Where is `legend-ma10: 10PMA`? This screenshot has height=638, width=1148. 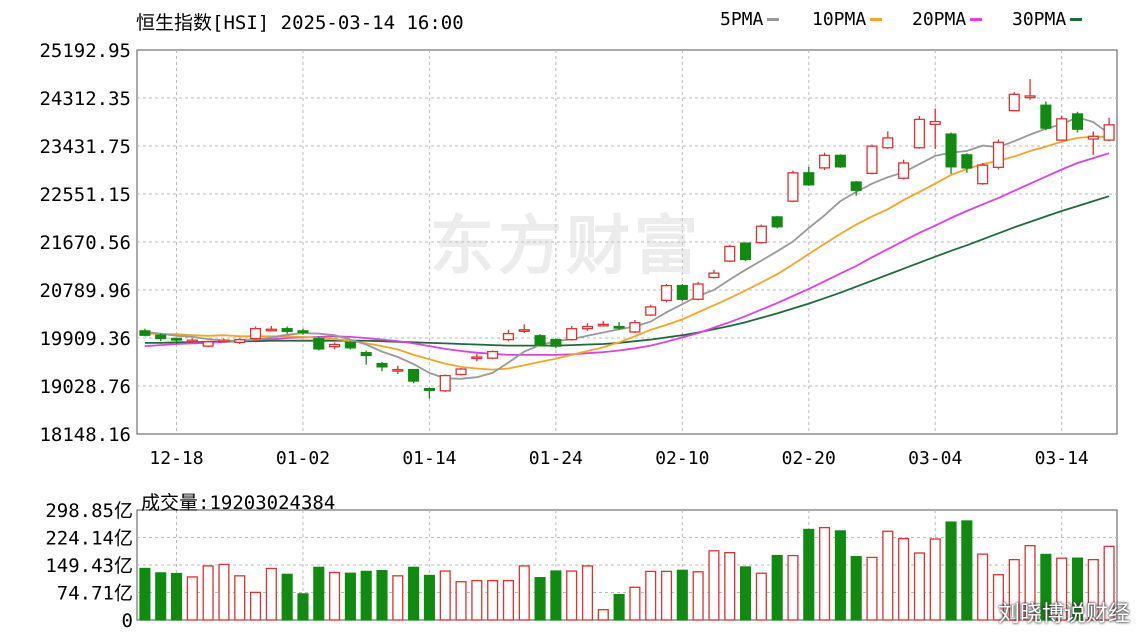 legend-ma10: 10PMA is located at coordinates (847, 19).